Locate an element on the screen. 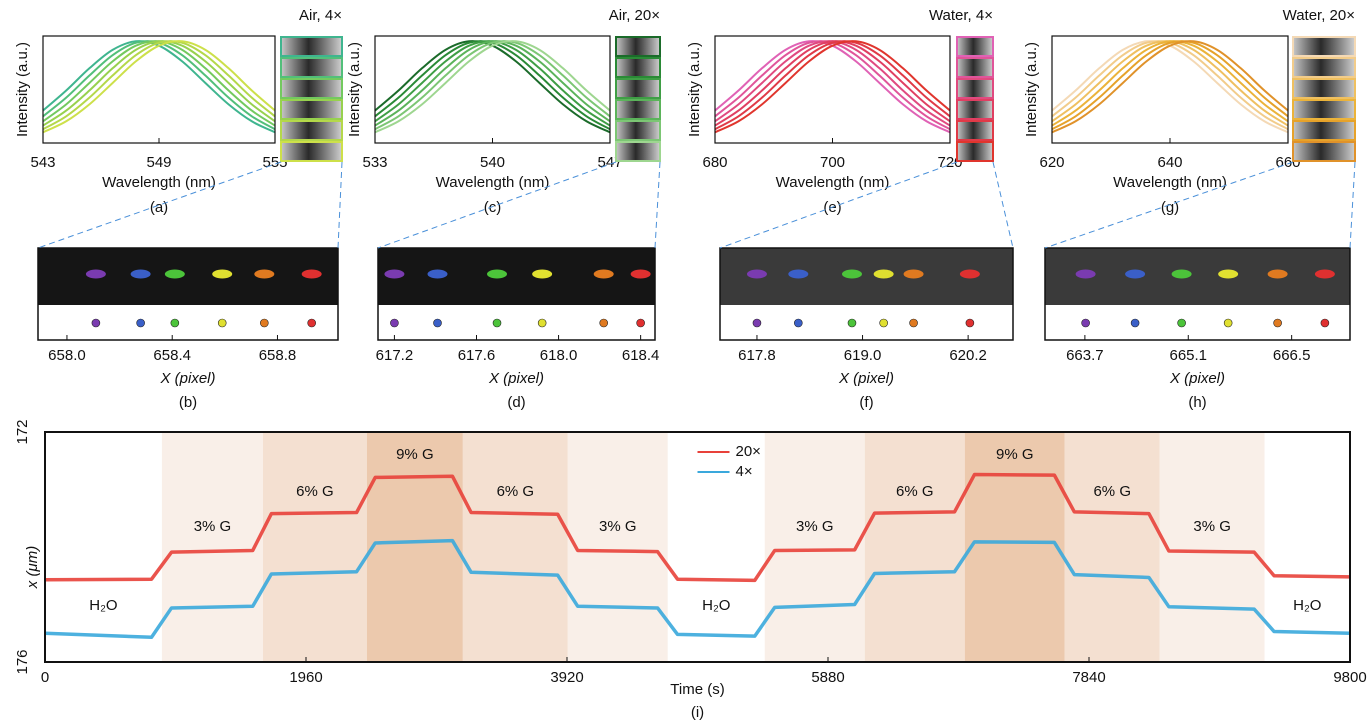  x-tick-label: 700 is located at coordinates (832, 162).